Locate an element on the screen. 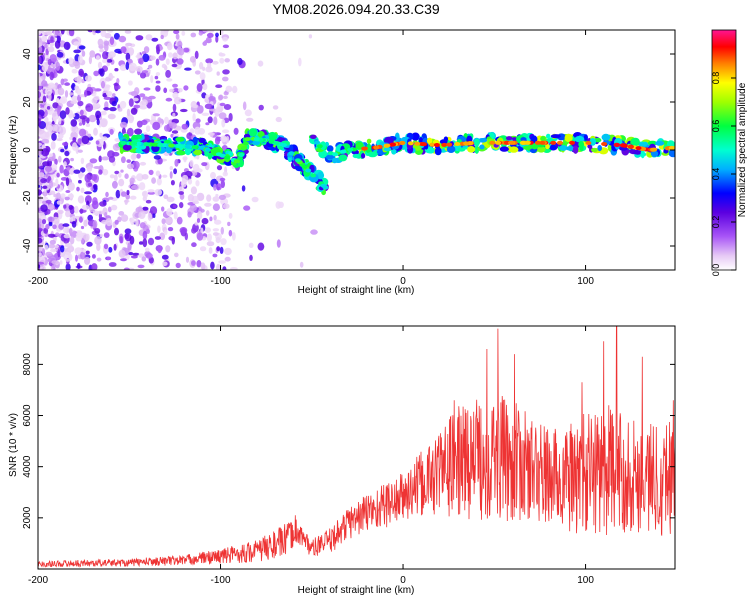 The width and height of the screenshot is (750, 600). y-tick-label: 0 is located at coordinates (27, 150).